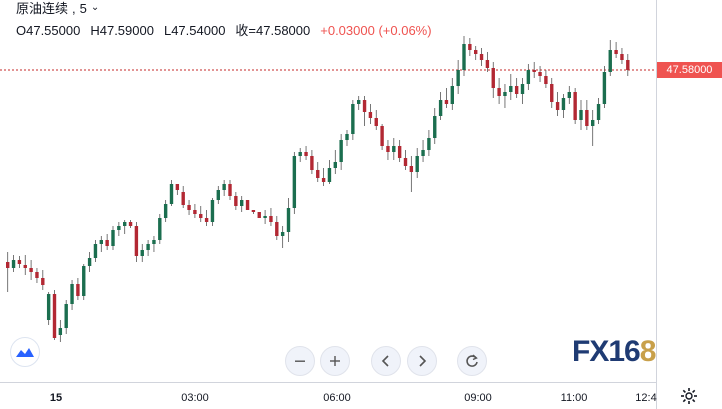 The height and width of the screenshot is (409, 722). I want to click on chevron-right-icon, so click(423, 361).